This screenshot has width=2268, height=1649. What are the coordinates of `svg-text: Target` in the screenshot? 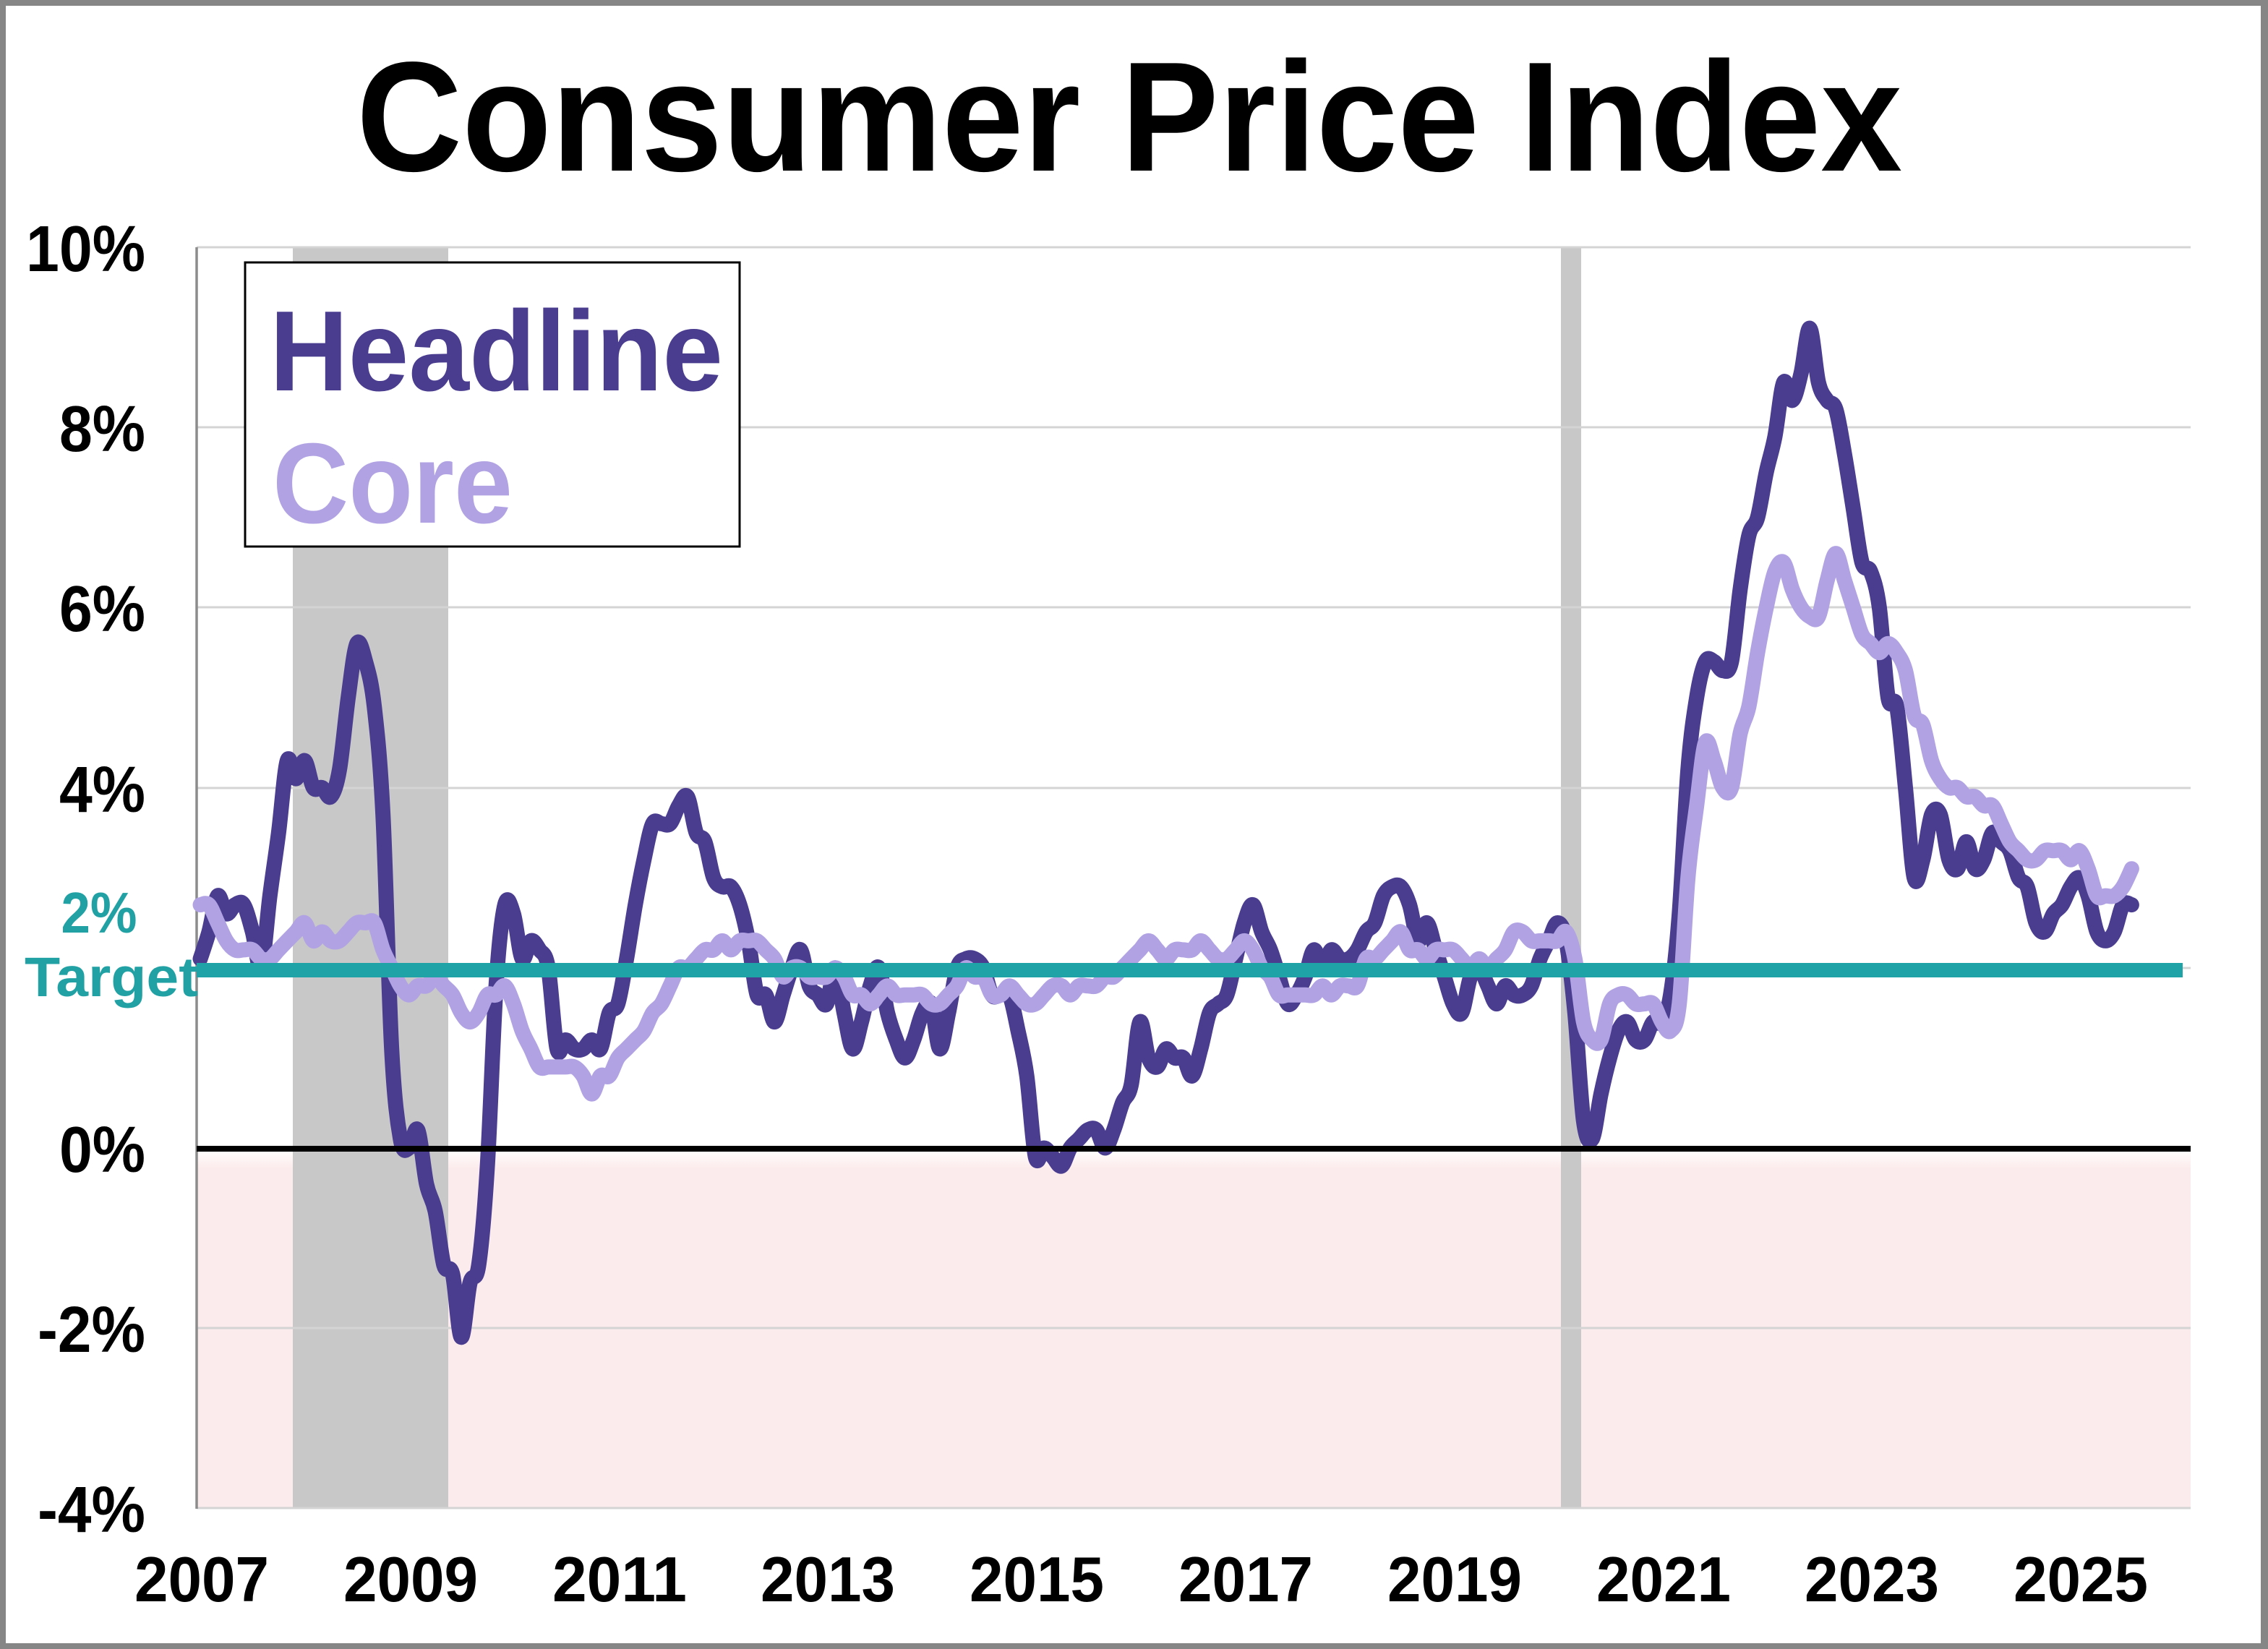 It's located at (111, 977).